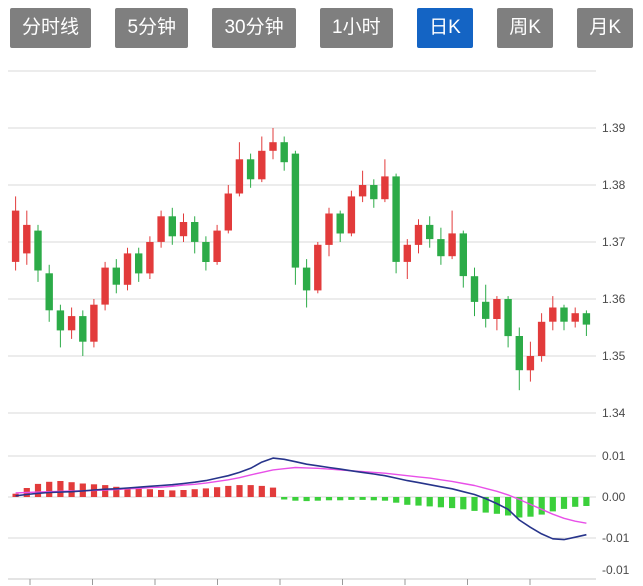  I want to click on tab-1hour: 1小时, so click(356, 28).